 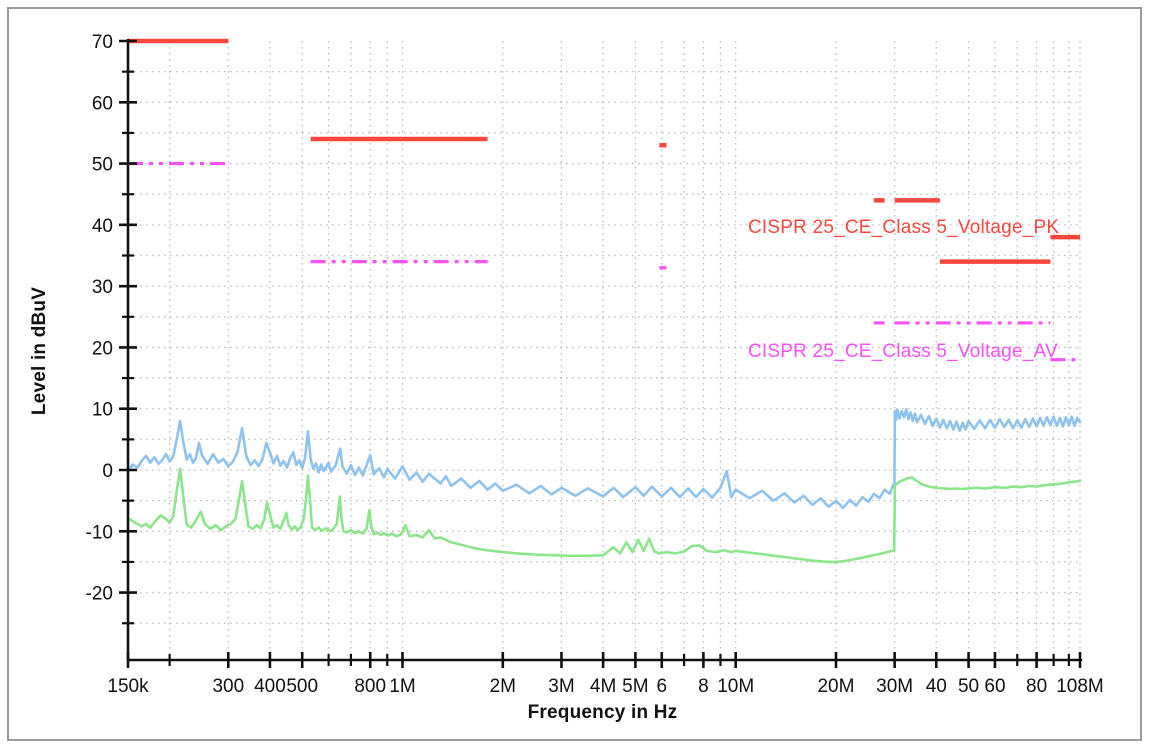 What do you see at coordinates (903, 351) in the screenshot?
I see `av-limit-label: CISPR 25_CE_Class 5_Voltage_AV` at bounding box center [903, 351].